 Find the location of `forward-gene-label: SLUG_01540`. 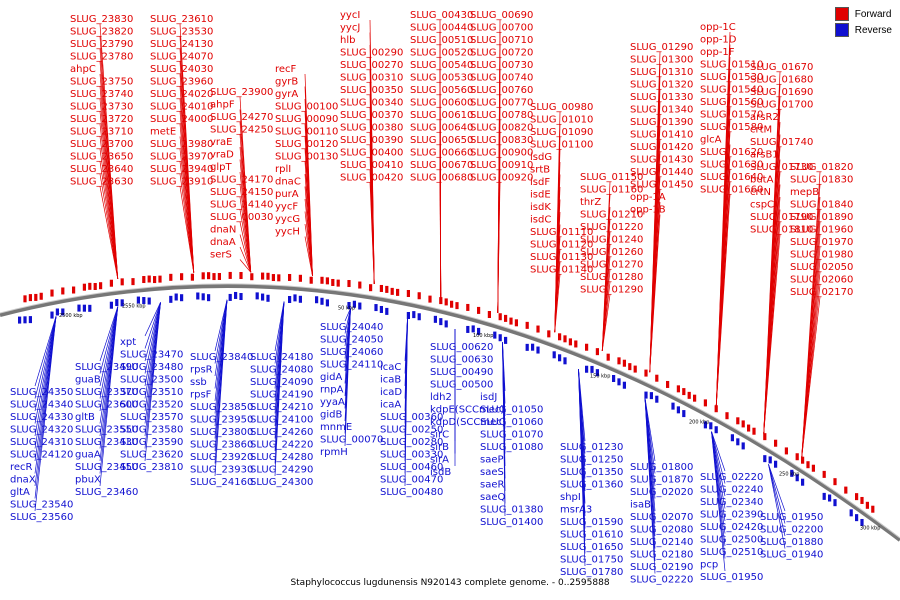

forward-gene-label: SLUG_01540 is located at coordinates (731, 90).